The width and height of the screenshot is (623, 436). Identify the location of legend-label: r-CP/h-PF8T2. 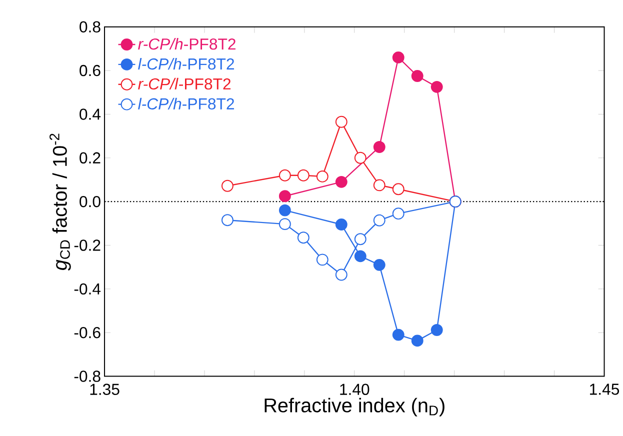
(187, 44).